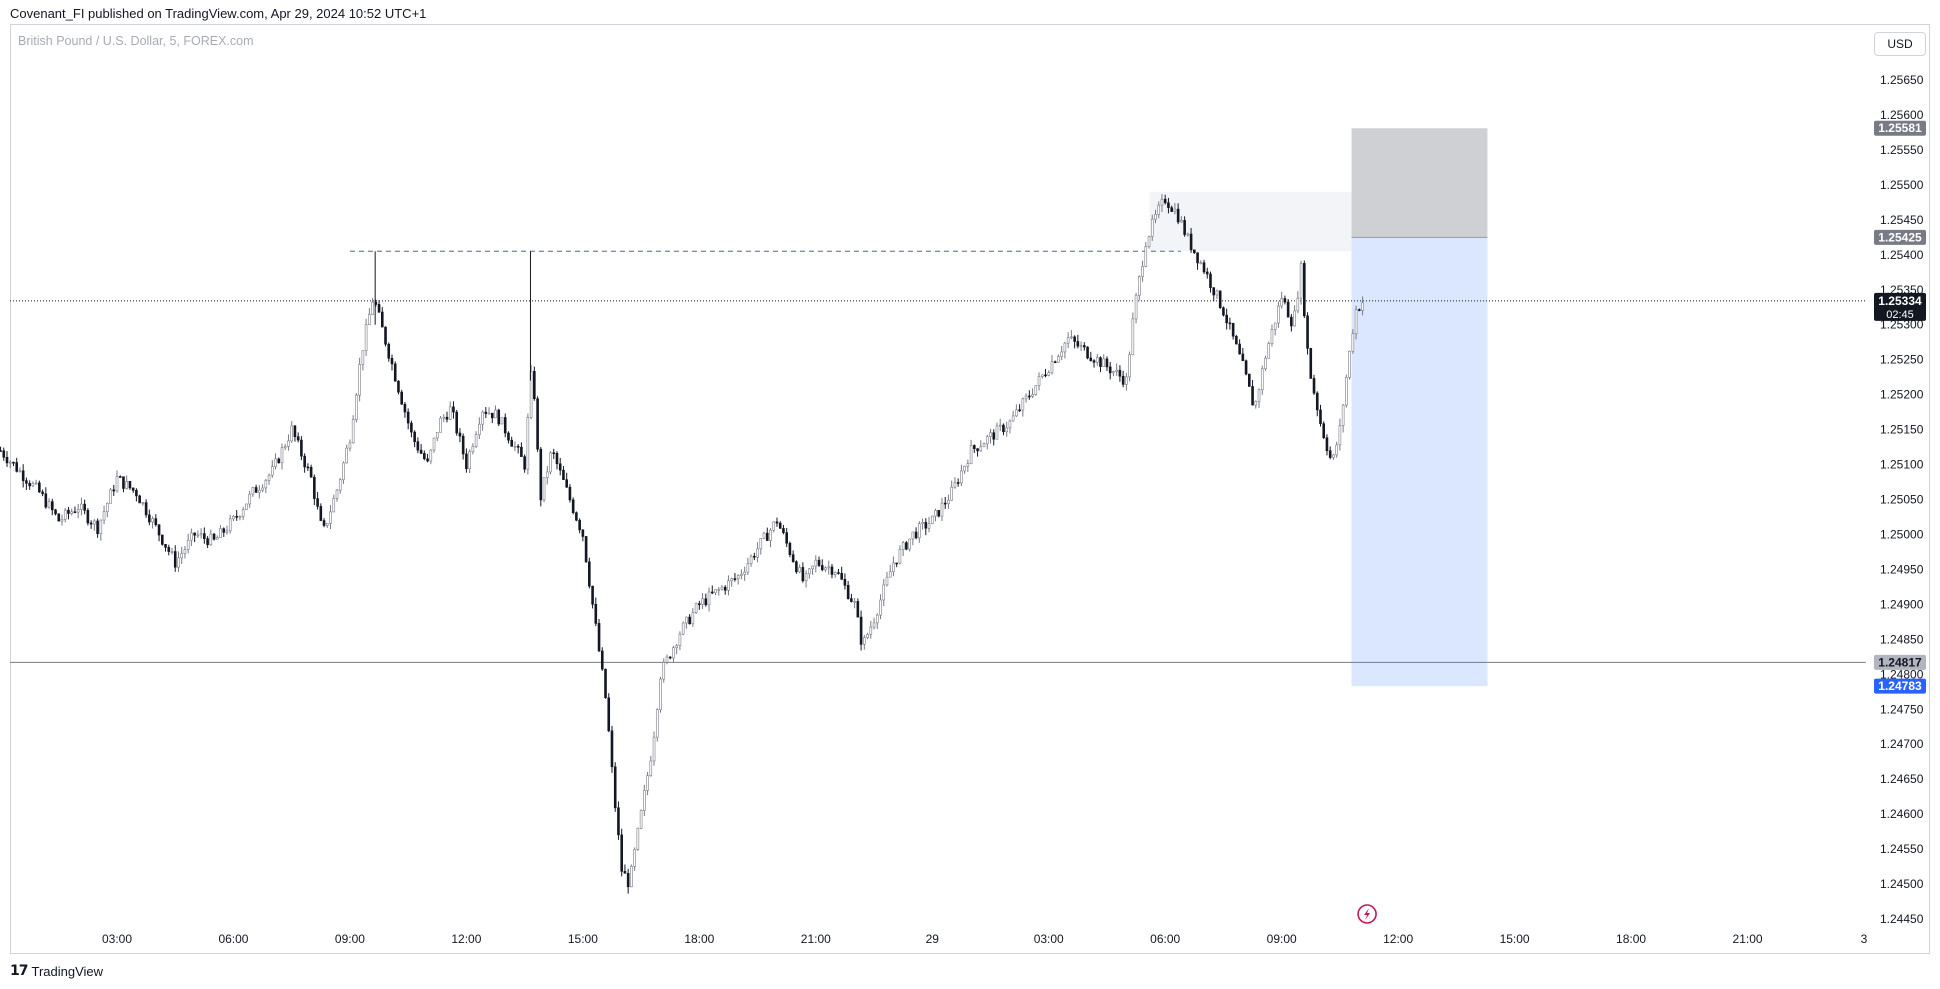  Describe the element at coordinates (1282, 939) in the screenshot. I see `time-tick-label: 09:00` at that location.